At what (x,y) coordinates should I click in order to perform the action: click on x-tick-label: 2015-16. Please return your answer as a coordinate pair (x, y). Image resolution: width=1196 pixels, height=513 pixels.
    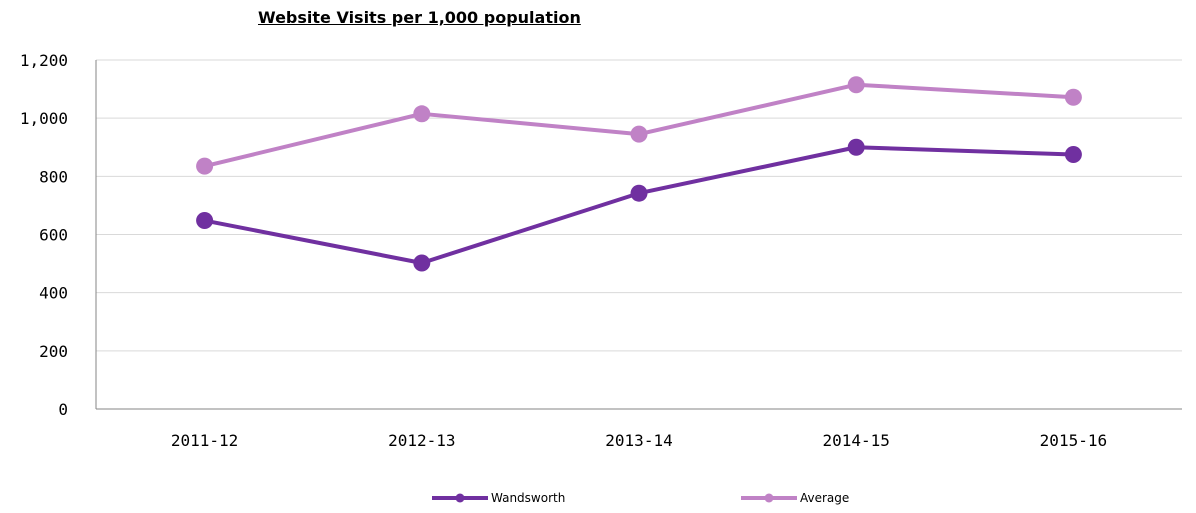
    Looking at the image, I should click on (1073, 440).